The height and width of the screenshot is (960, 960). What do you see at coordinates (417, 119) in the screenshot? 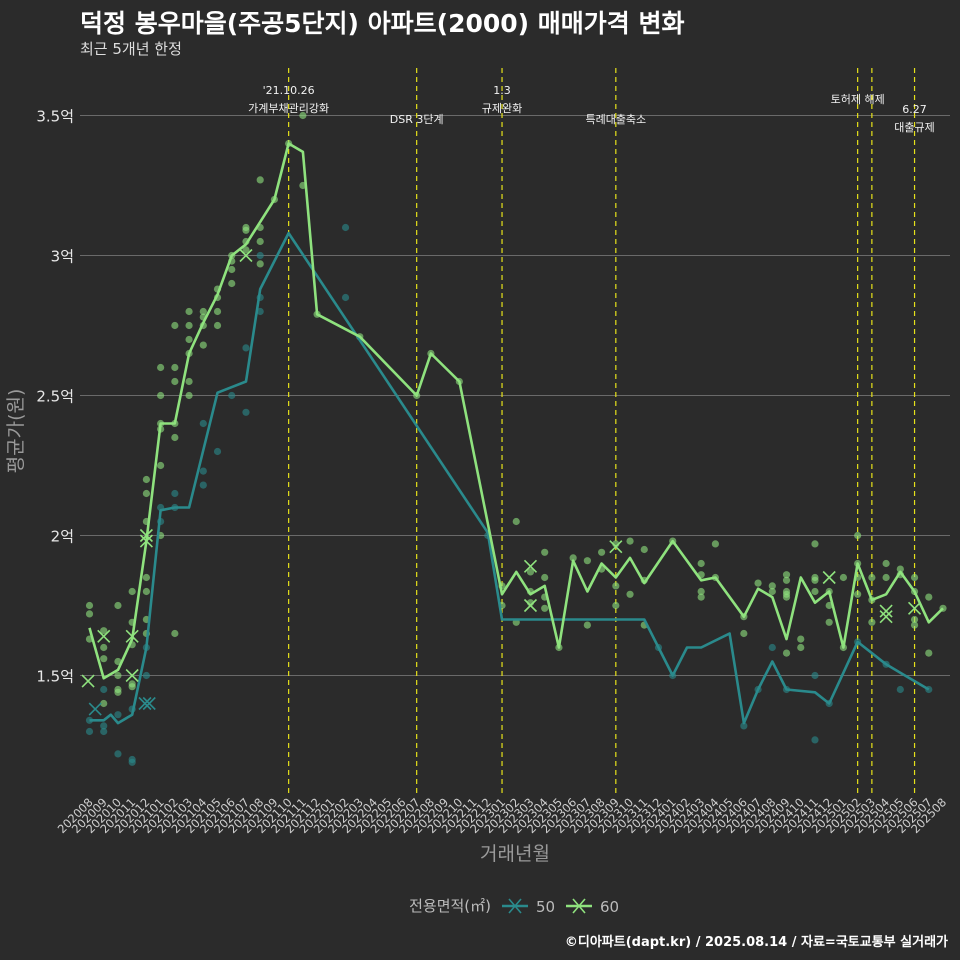
I see `event-label: DSR 3단계` at bounding box center [417, 119].